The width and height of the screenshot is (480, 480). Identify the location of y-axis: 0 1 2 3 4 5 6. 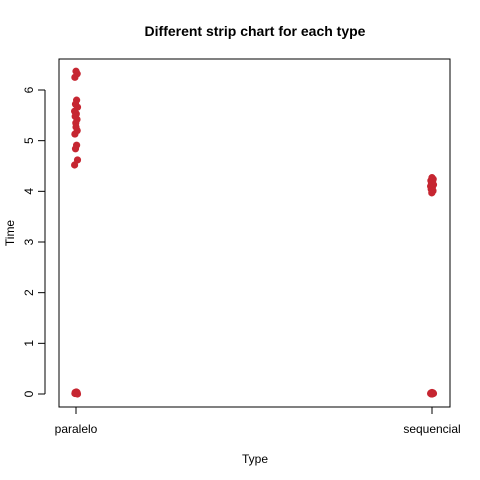
(34, 241).